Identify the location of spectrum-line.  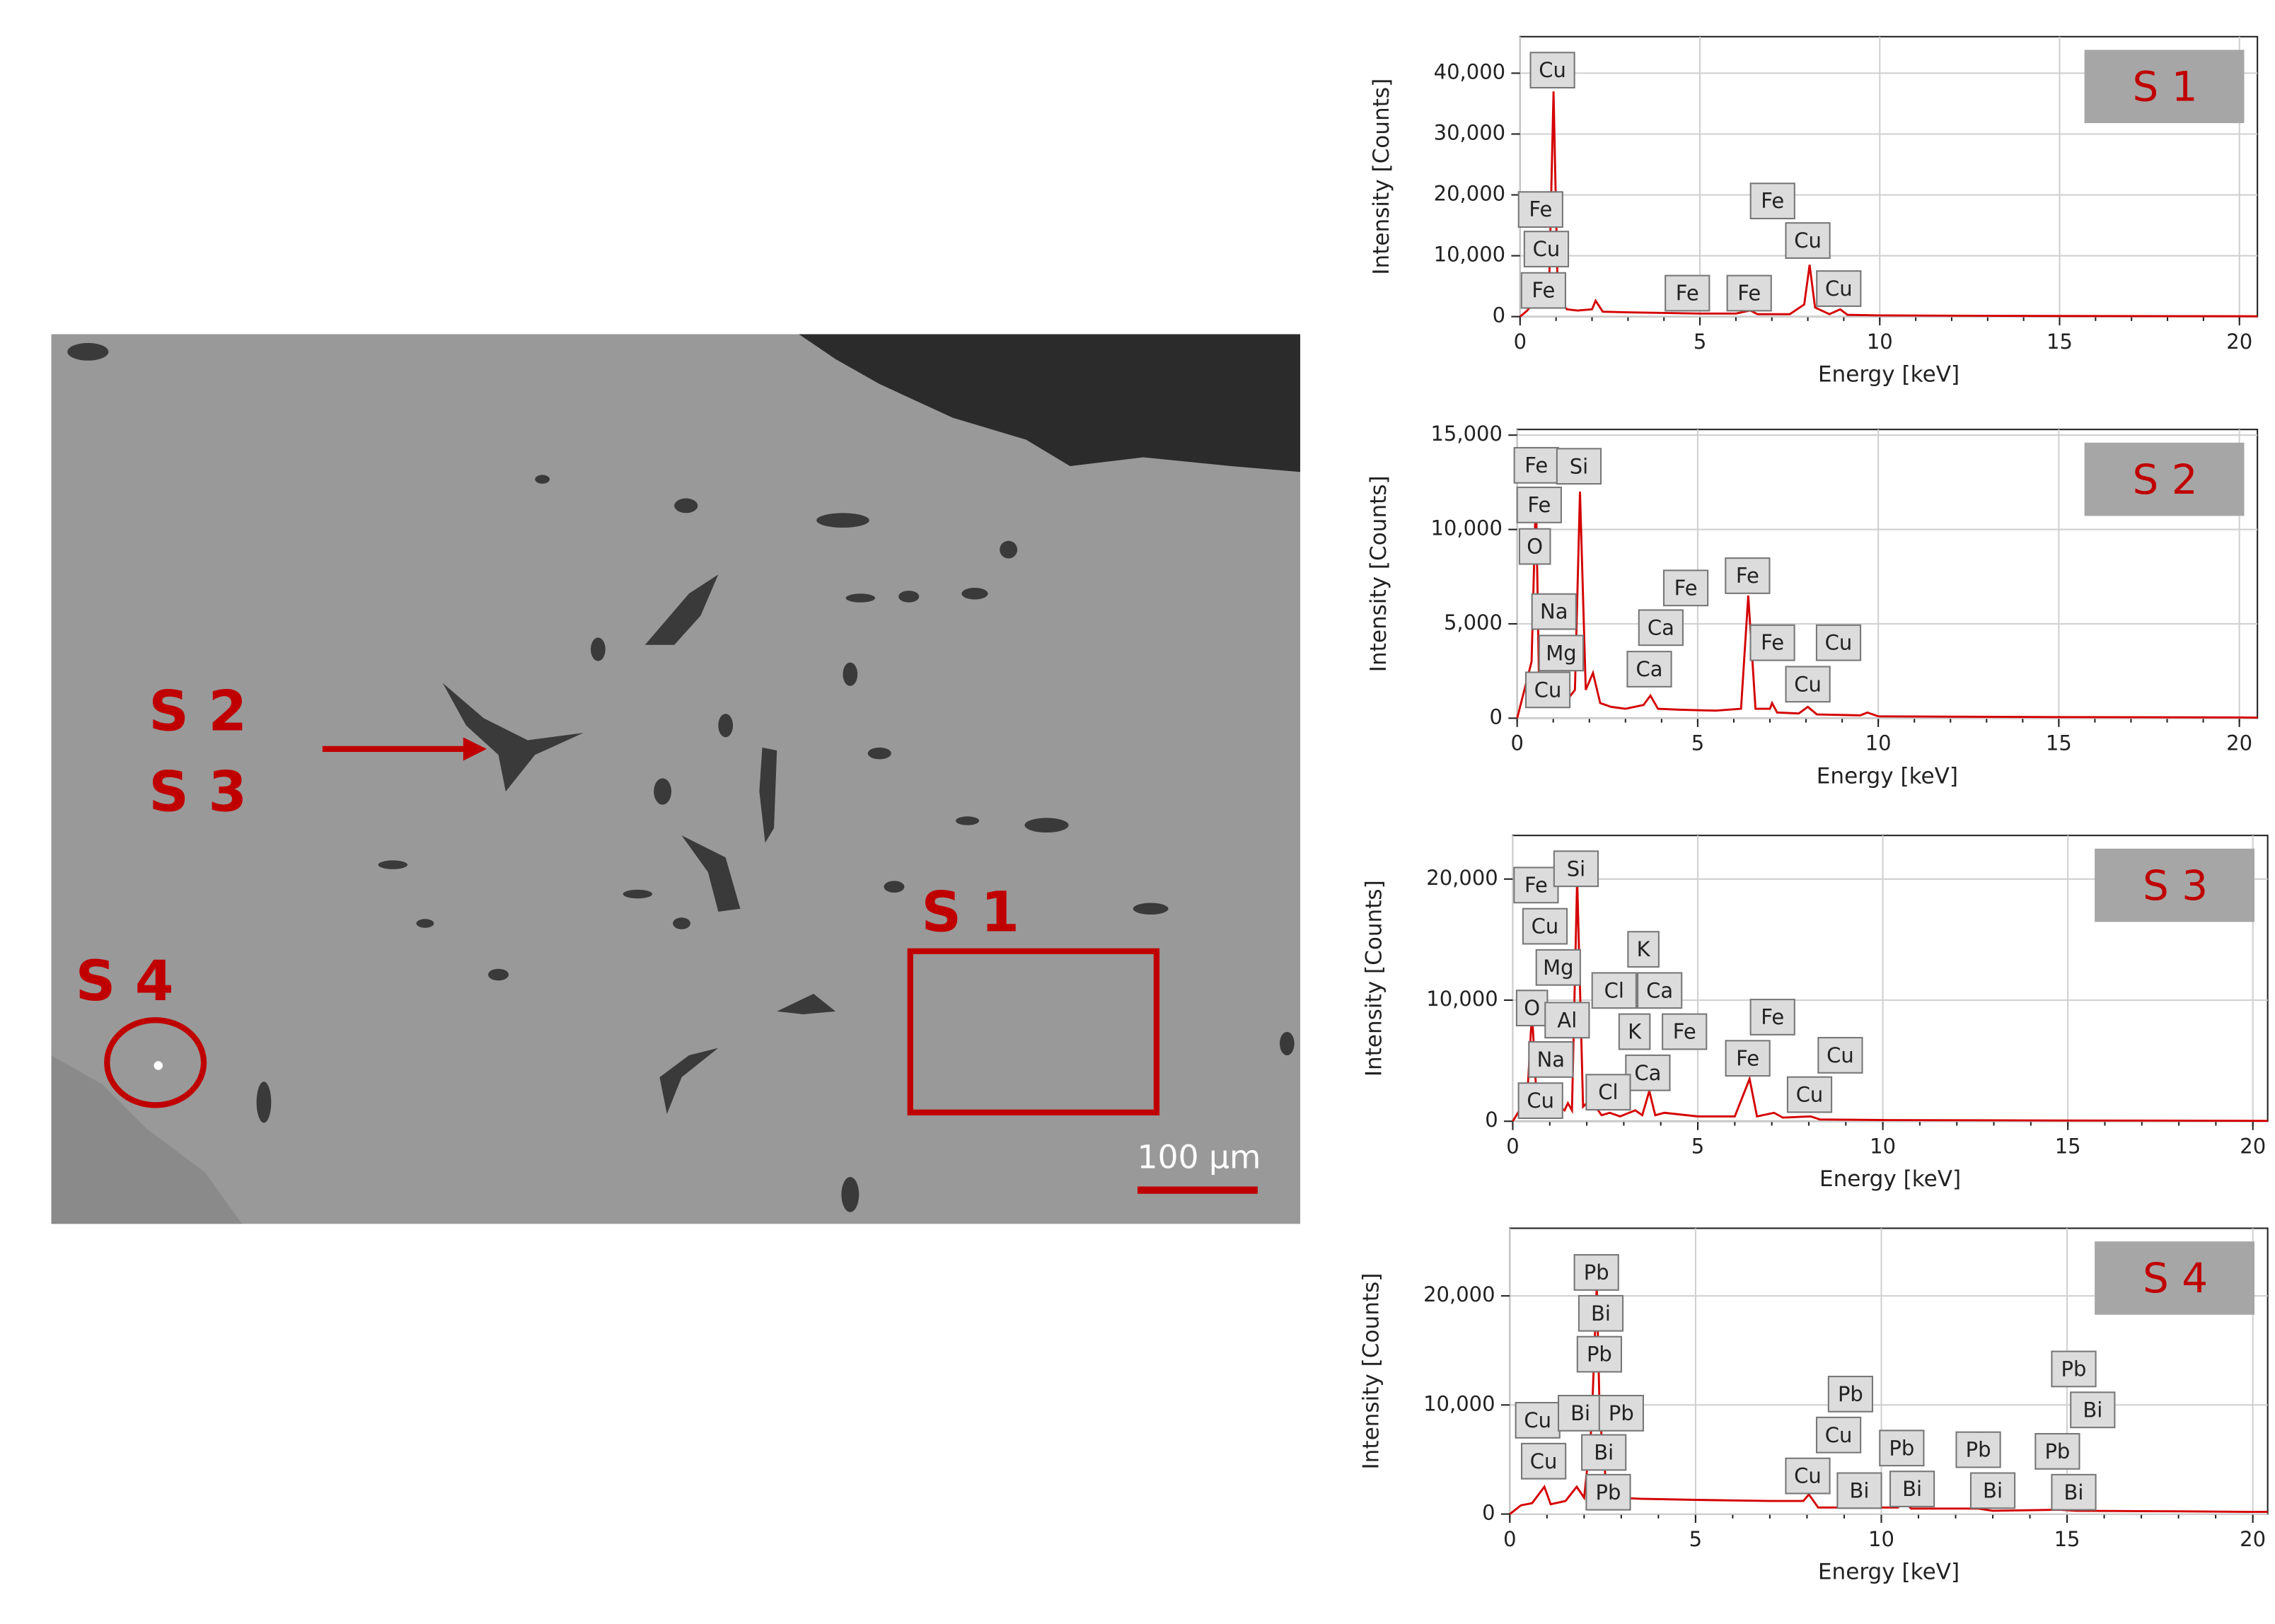
(1888, 1399).